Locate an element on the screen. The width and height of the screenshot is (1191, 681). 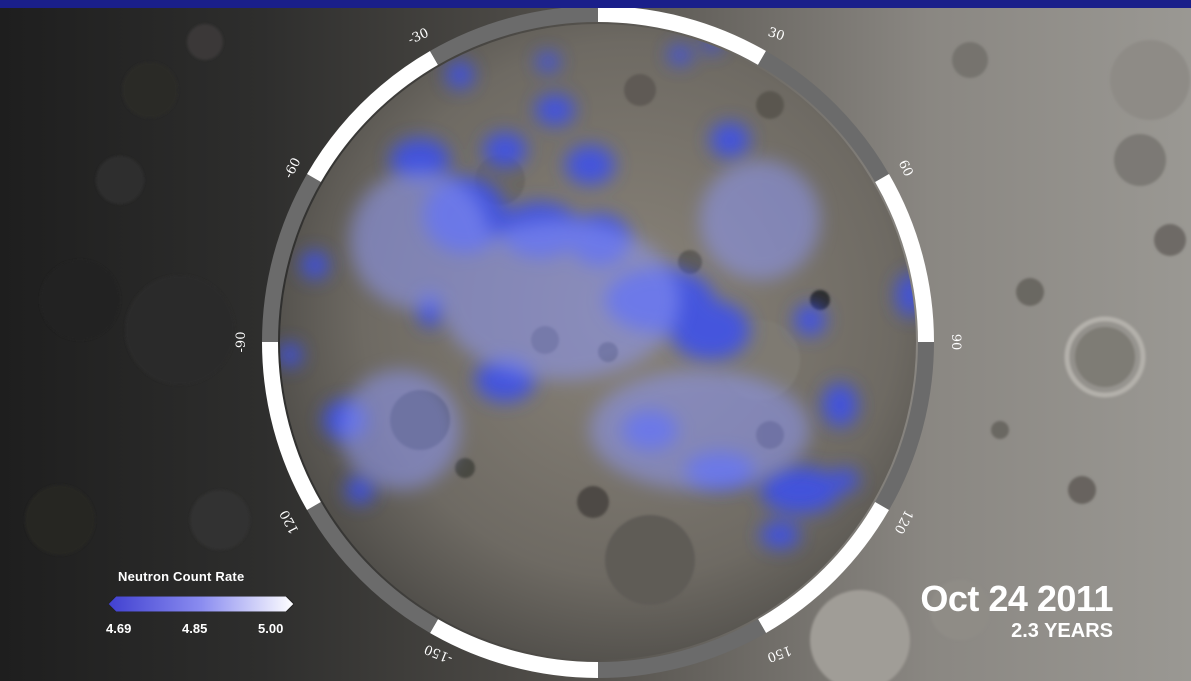
elapsed-time-label: 2.3 YEARS is located at coordinates (1062, 631).